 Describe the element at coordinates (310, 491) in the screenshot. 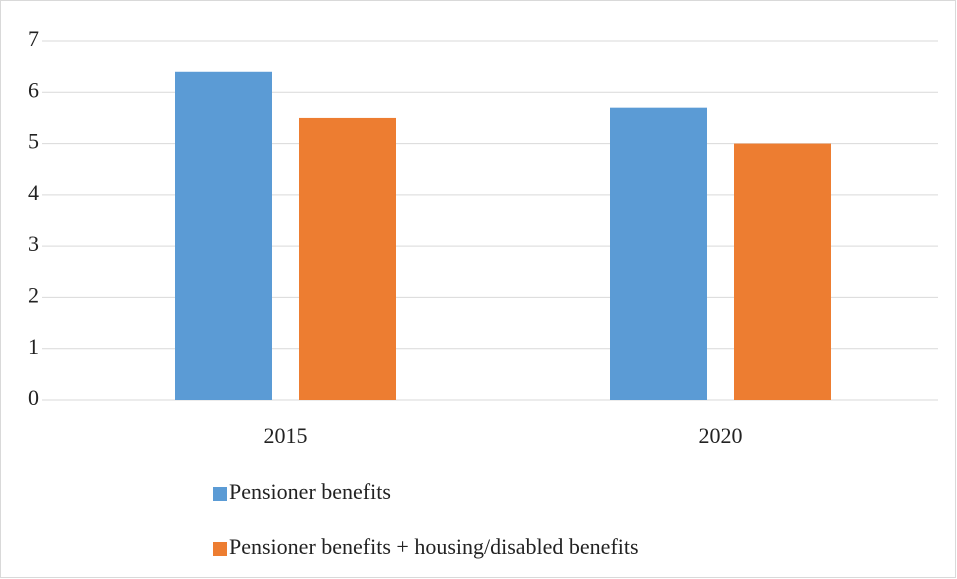

I see `legend-label: Pensioner benefits` at that location.